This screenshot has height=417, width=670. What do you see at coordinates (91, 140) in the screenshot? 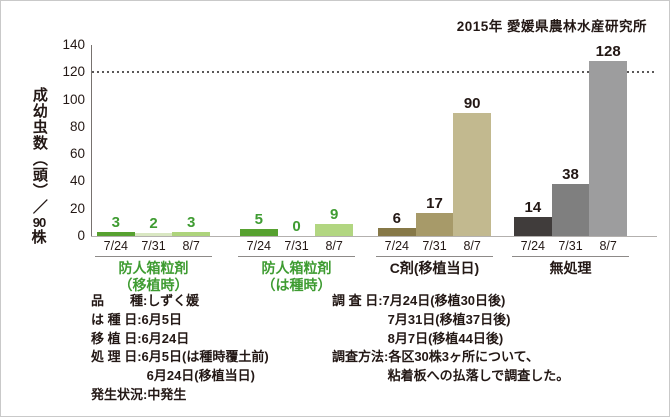
I see `y-axis-line` at bounding box center [91, 140].